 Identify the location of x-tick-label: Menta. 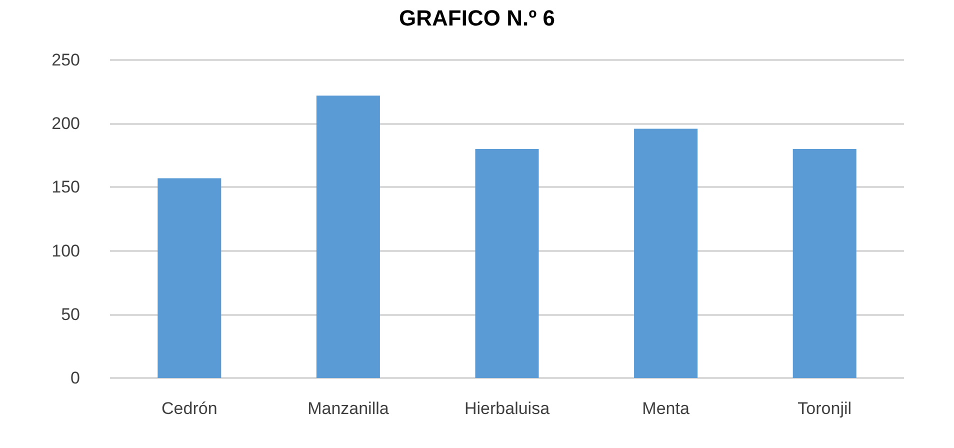
(666, 408).